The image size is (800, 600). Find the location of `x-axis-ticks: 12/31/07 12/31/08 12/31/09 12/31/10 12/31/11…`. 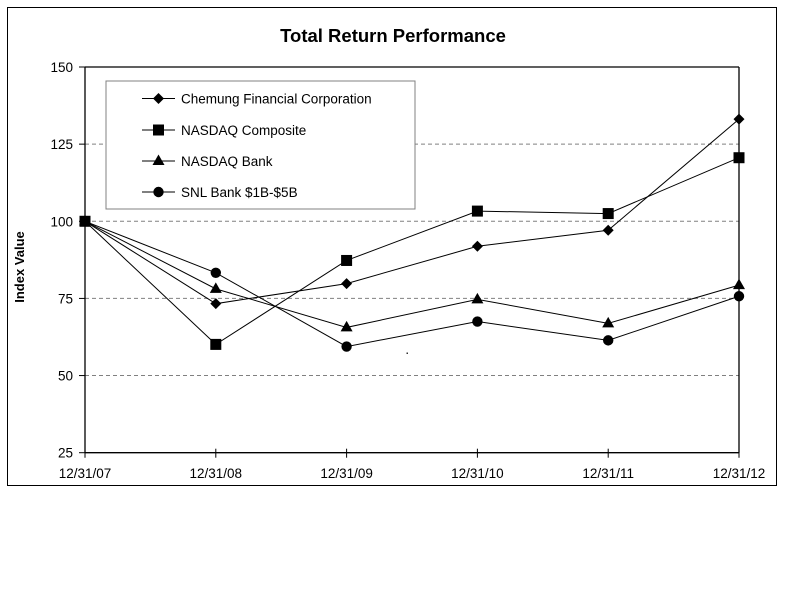

x-axis-ticks: 12/31/07 12/31/08 12/31/09 12/31/10 12/31/11… is located at coordinates (412, 464).